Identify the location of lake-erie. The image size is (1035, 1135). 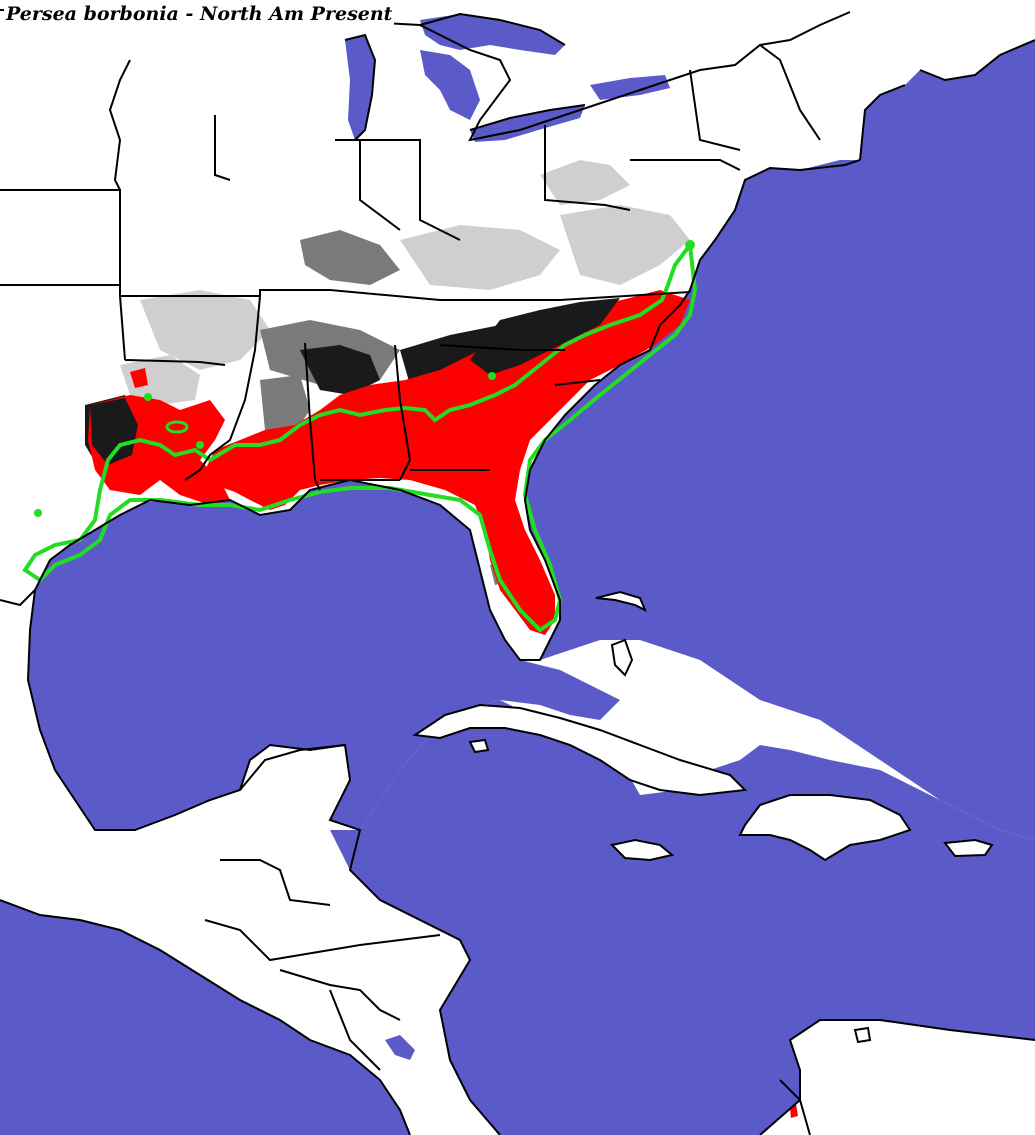
(527, 123).